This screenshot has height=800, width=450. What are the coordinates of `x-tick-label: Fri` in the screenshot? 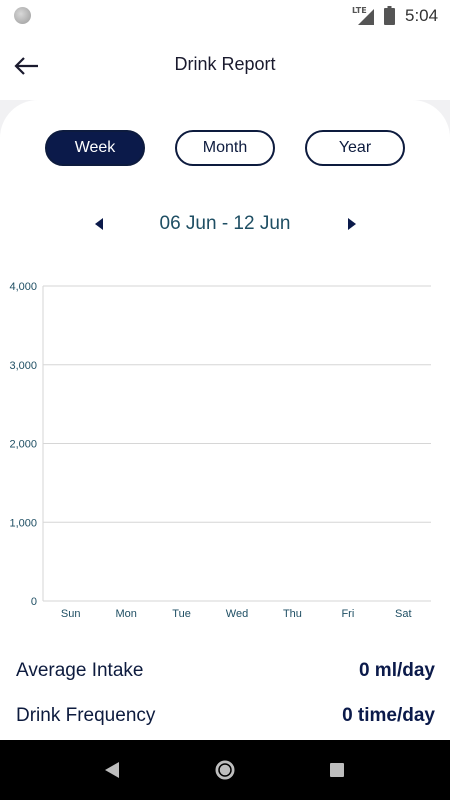 It's located at (347, 614).